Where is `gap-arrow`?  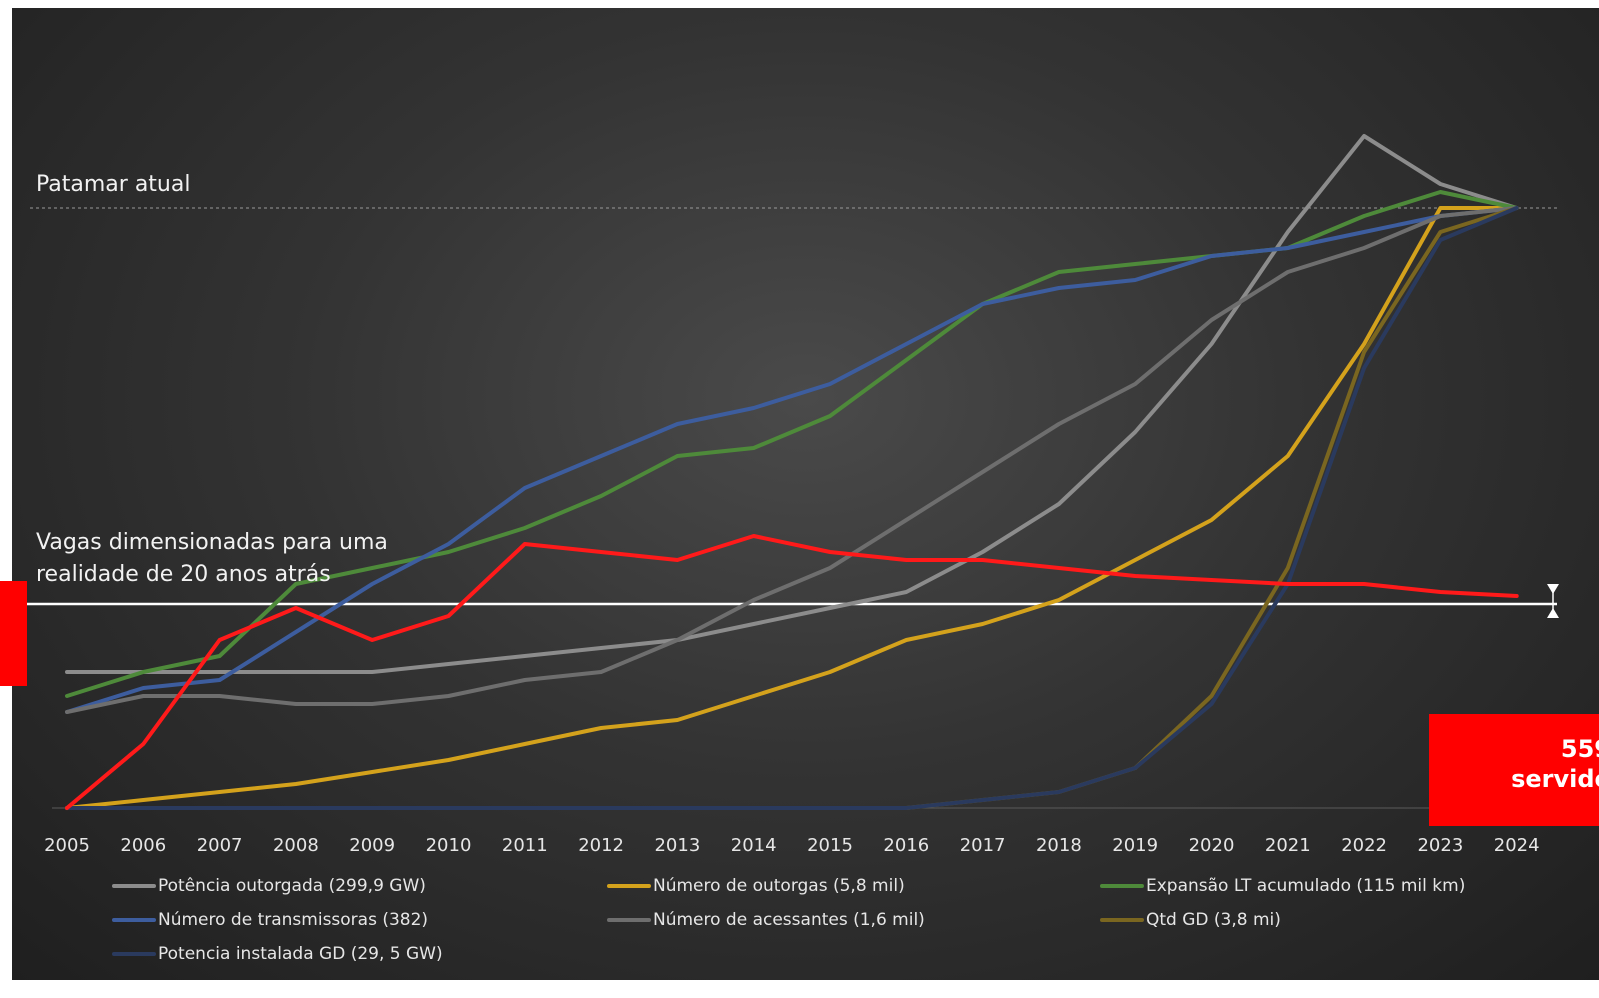 gap-arrow is located at coordinates (1553, 601).